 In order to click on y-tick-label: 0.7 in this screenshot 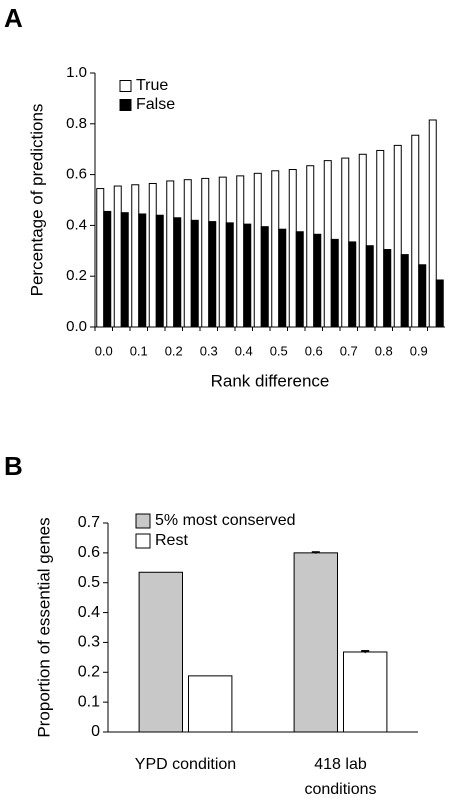, I will do `click(89, 522)`.